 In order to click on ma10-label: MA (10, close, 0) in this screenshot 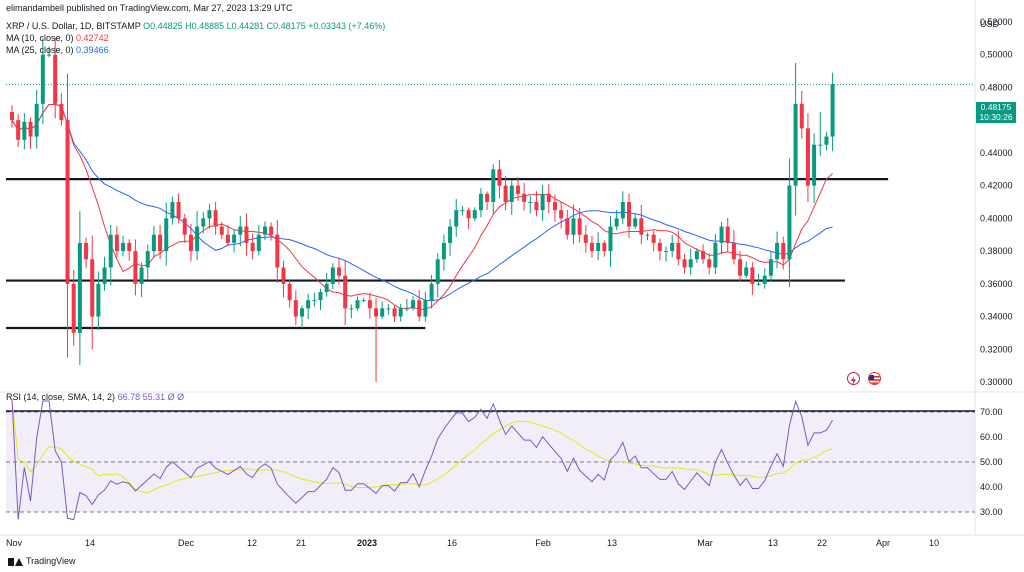, I will do `click(40, 38)`.